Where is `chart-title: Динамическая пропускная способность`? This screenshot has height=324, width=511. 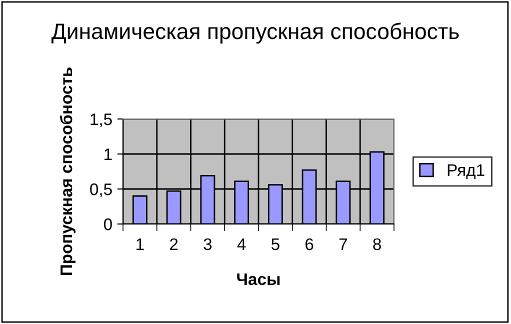
chart-title: Динамическая пропускная способность is located at coordinates (255, 33).